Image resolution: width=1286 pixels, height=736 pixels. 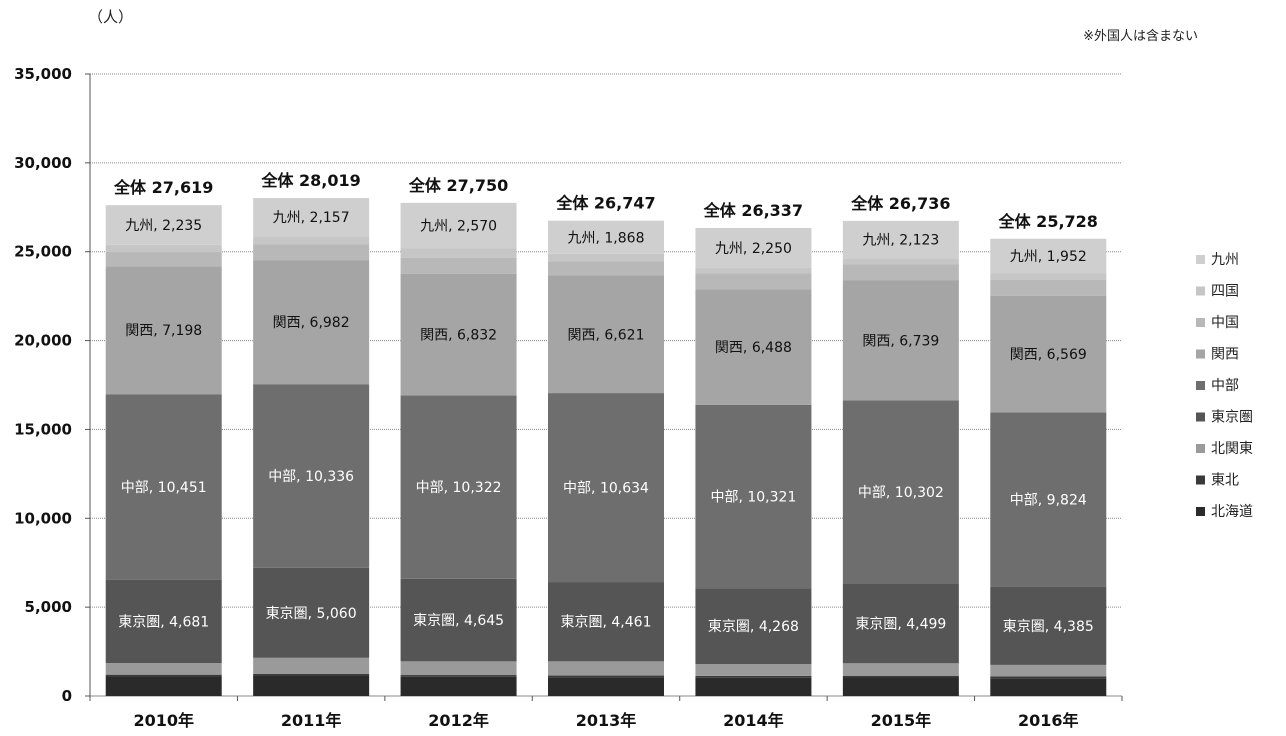 I want to click on segment-data-label: 東京圏, 5,060, so click(x=311, y=614).